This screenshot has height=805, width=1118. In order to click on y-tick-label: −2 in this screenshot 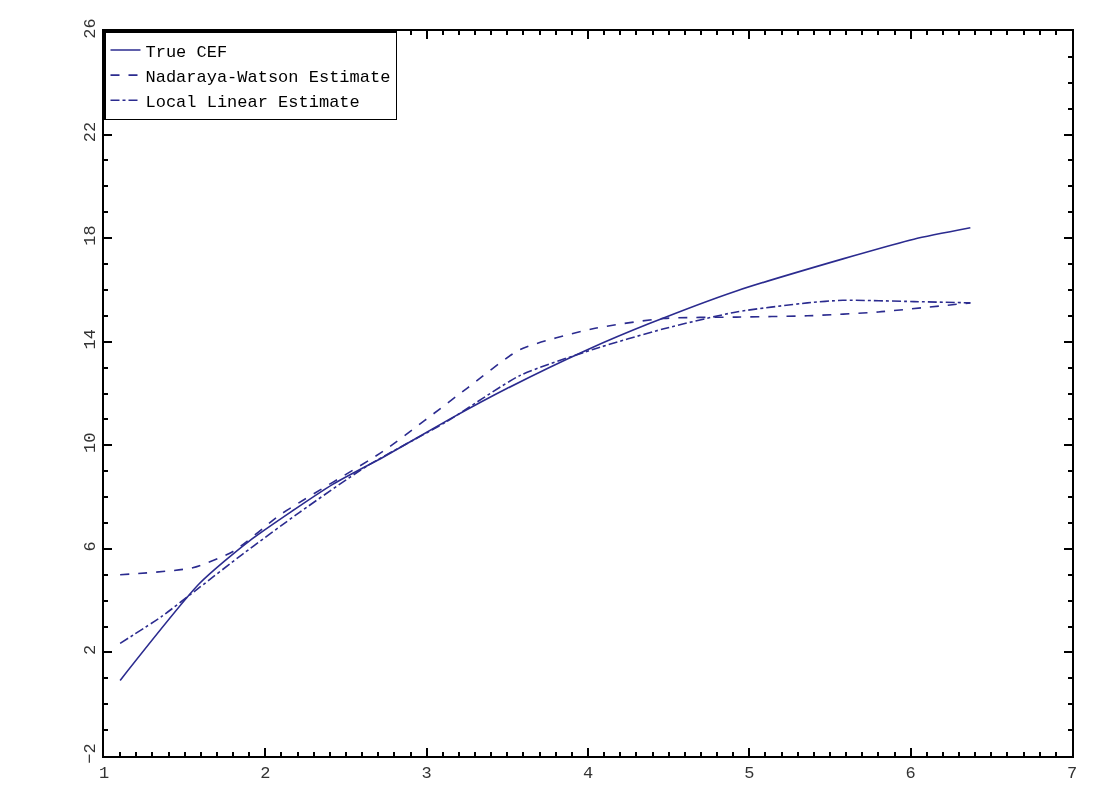, I will do `click(91, 753)`.